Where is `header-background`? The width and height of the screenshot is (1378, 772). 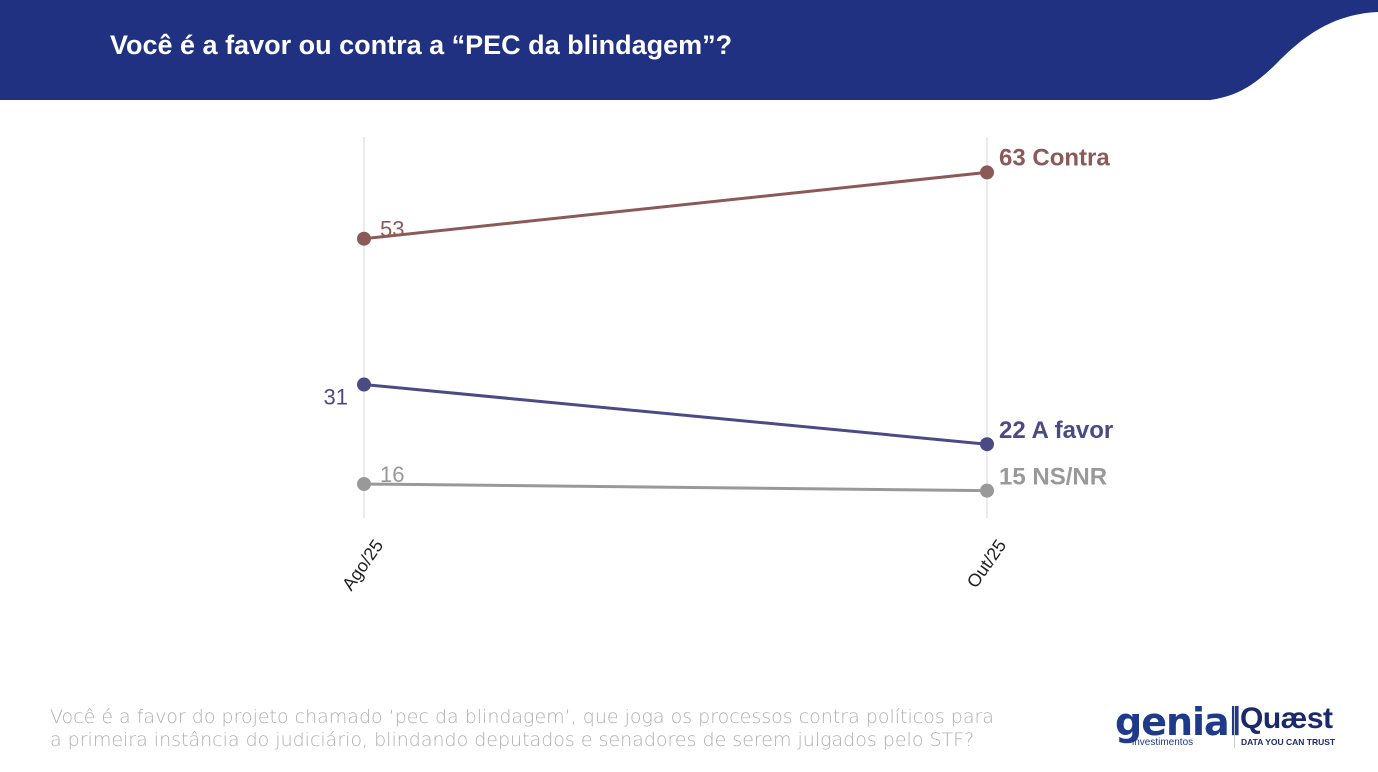
header-background is located at coordinates (689, 50).